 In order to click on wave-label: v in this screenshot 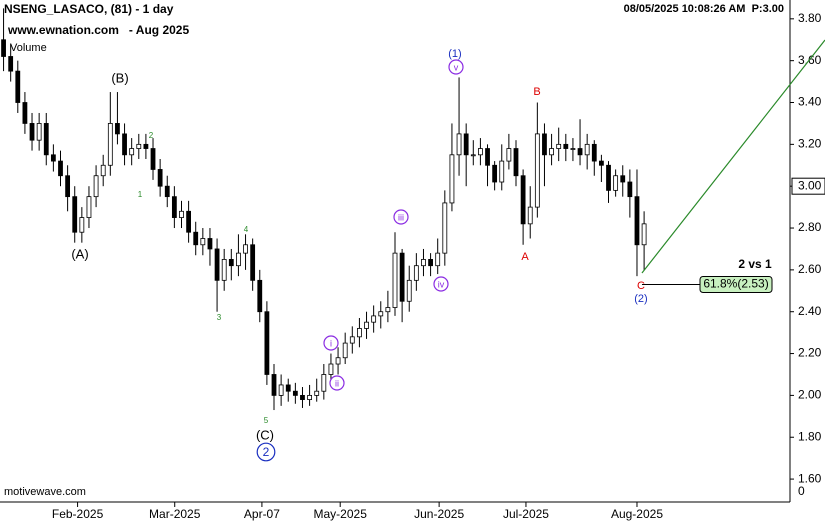, I will do `click(456, 67)`.